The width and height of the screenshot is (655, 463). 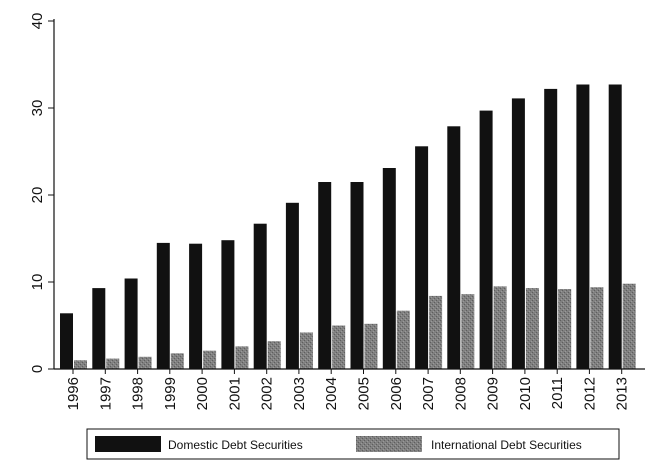 I want to click on bar-international-2010, so click(x=532, y=328).